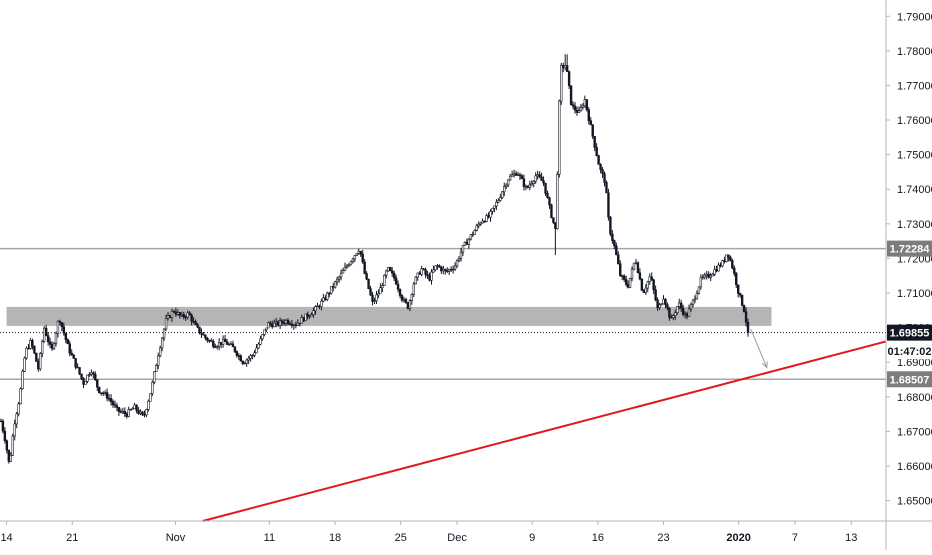  Describe the element at coordinates (914, 52) in the screenshot. I see `y-tick-label-13: 1.78000` at that location.